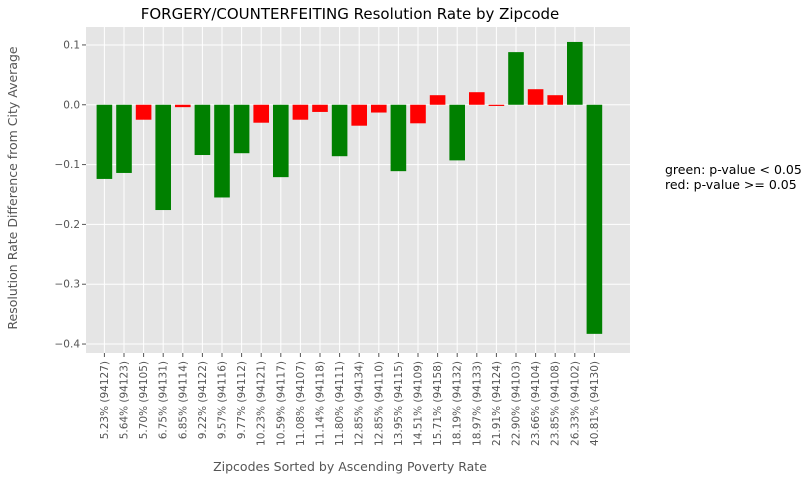  Describe the element at coordinates (125, 400) in the screenshot. I see `x-tick-label: 5.64% (94123)` at that location.